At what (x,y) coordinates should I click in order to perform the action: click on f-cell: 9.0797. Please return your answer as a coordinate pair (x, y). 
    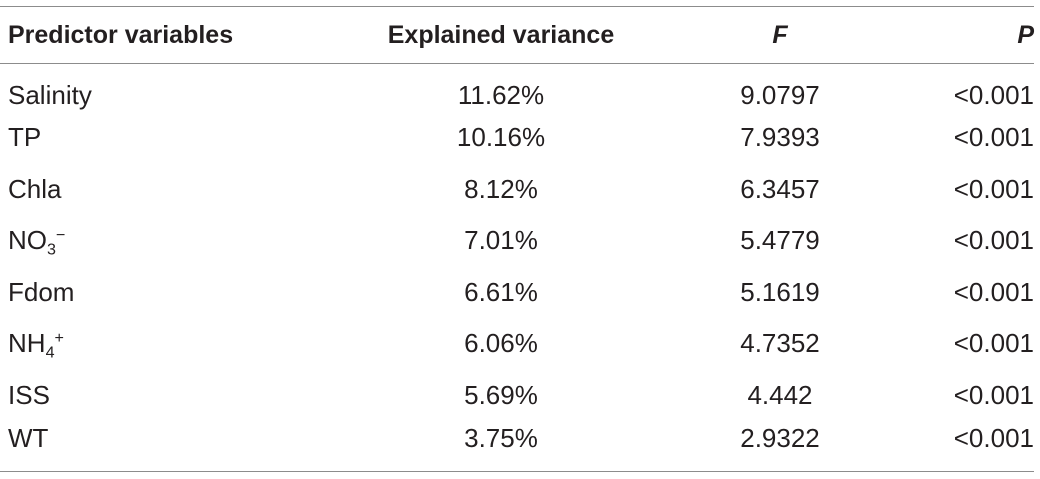
    Looking at the image, I should click on (780, 95).